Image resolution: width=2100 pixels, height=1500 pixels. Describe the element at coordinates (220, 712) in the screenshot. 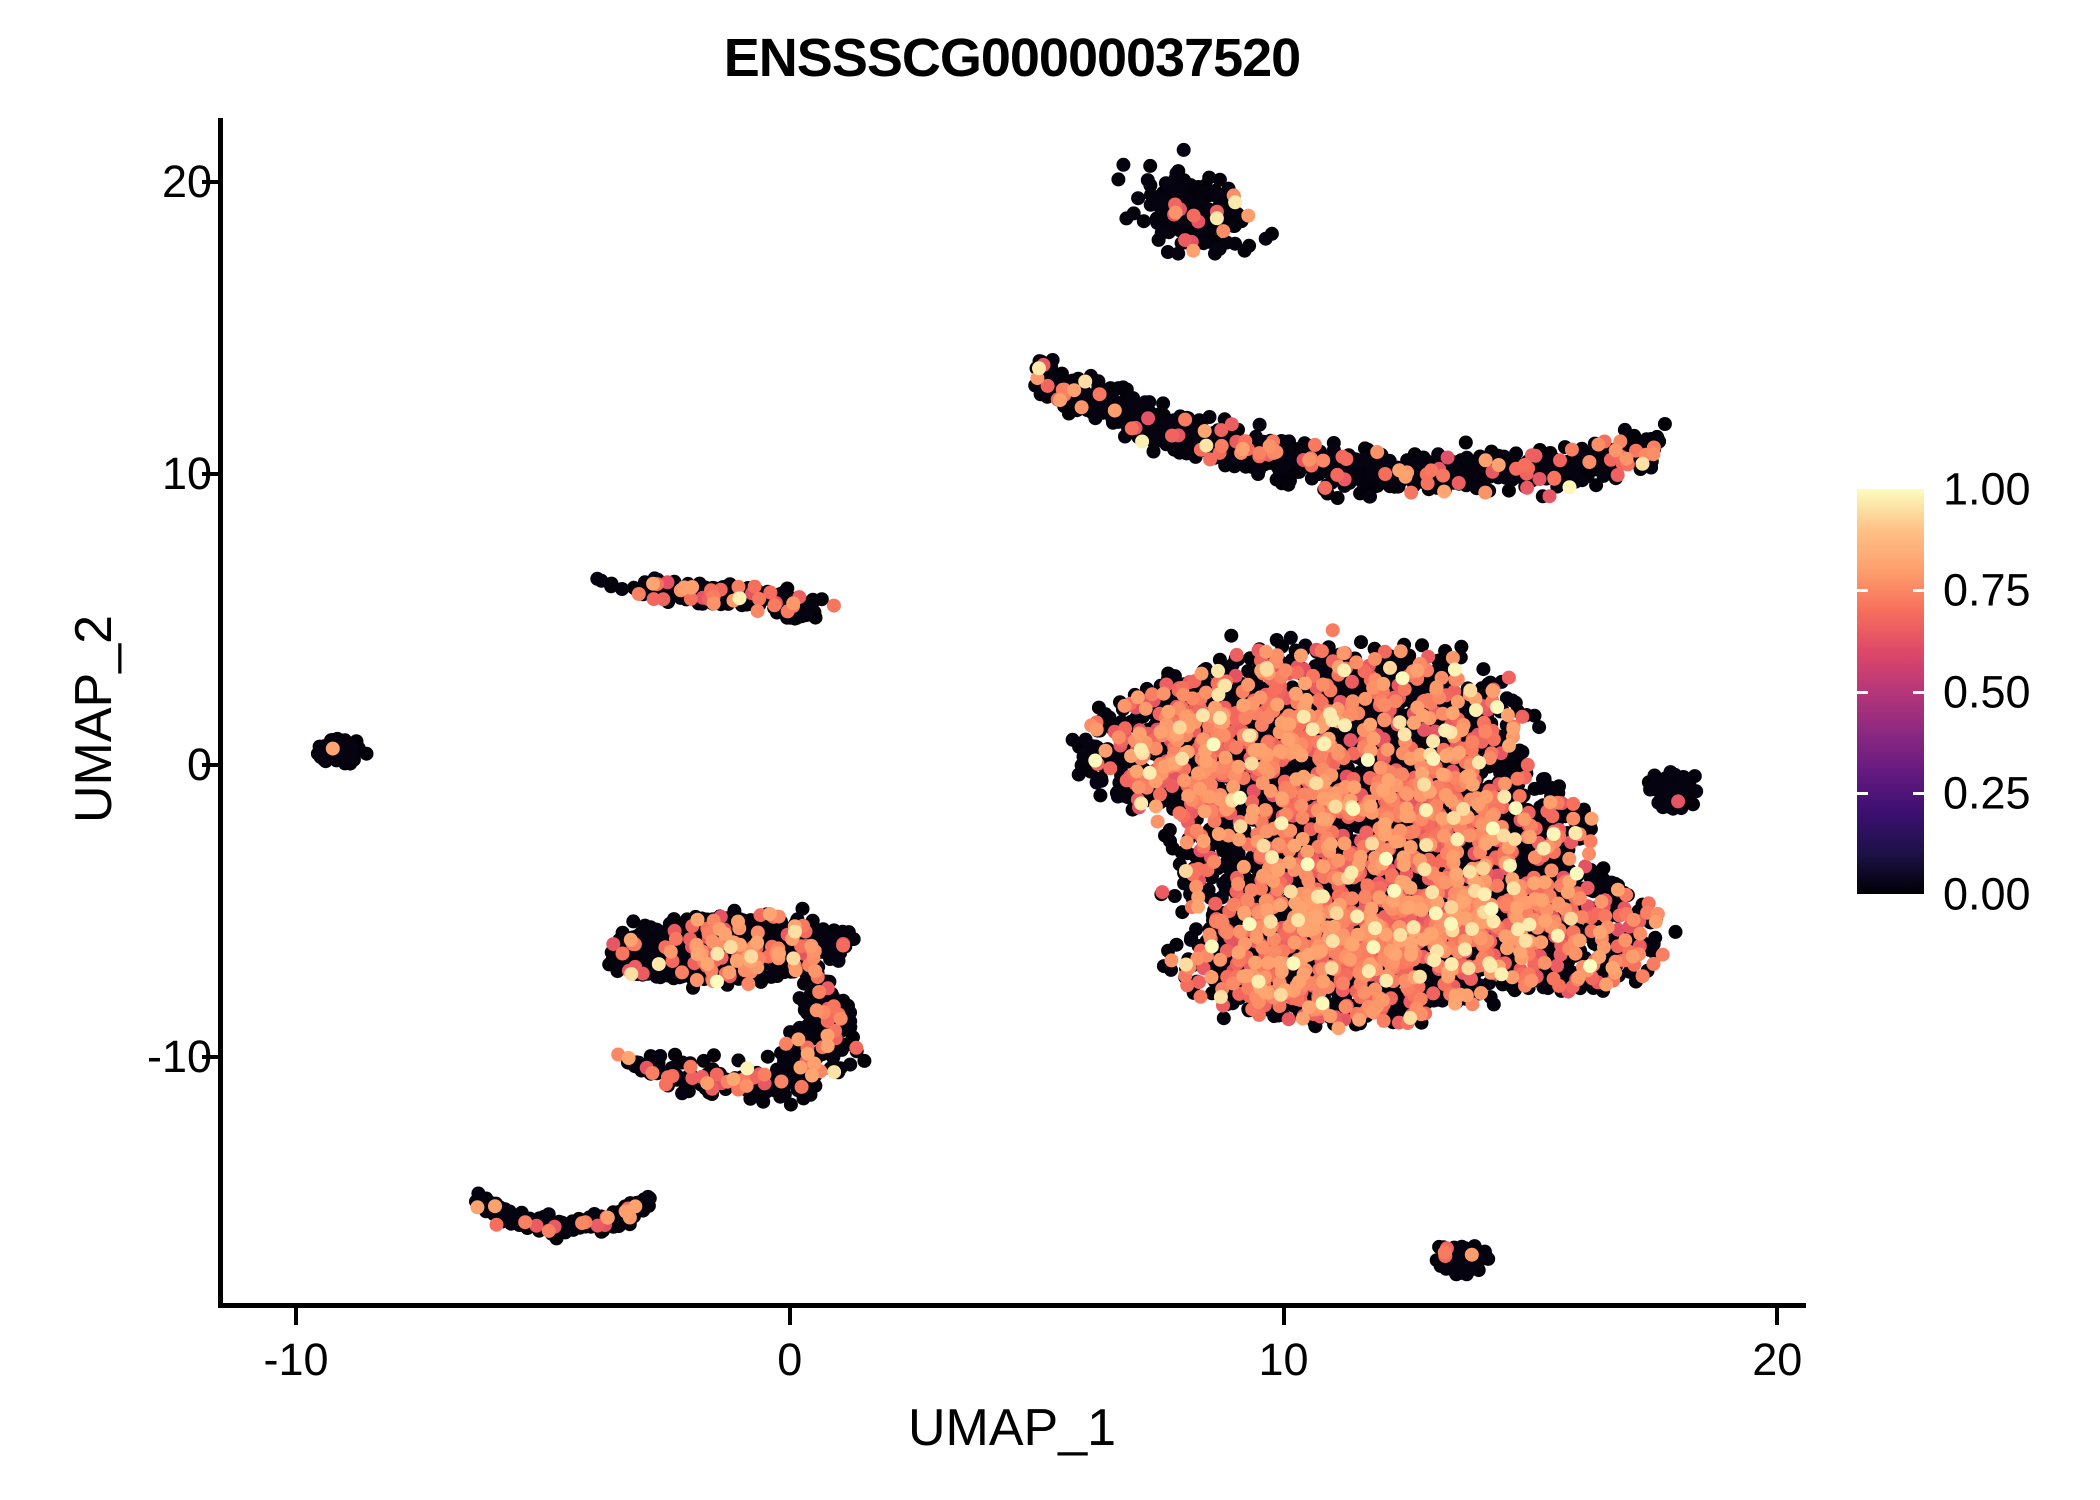

I see `y-axis-line` at that location.